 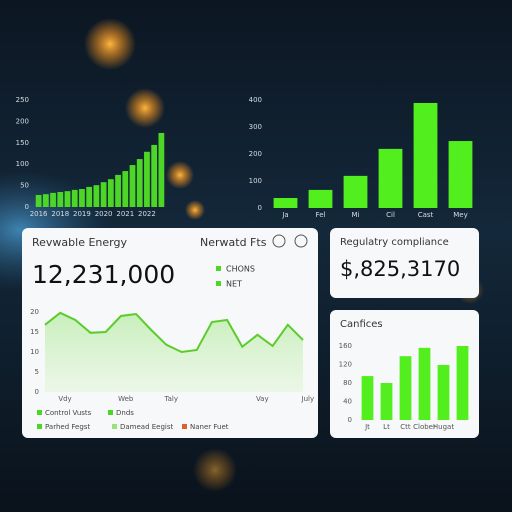 I want to click on y-tick-label: 80, so click(x=347, y=383).